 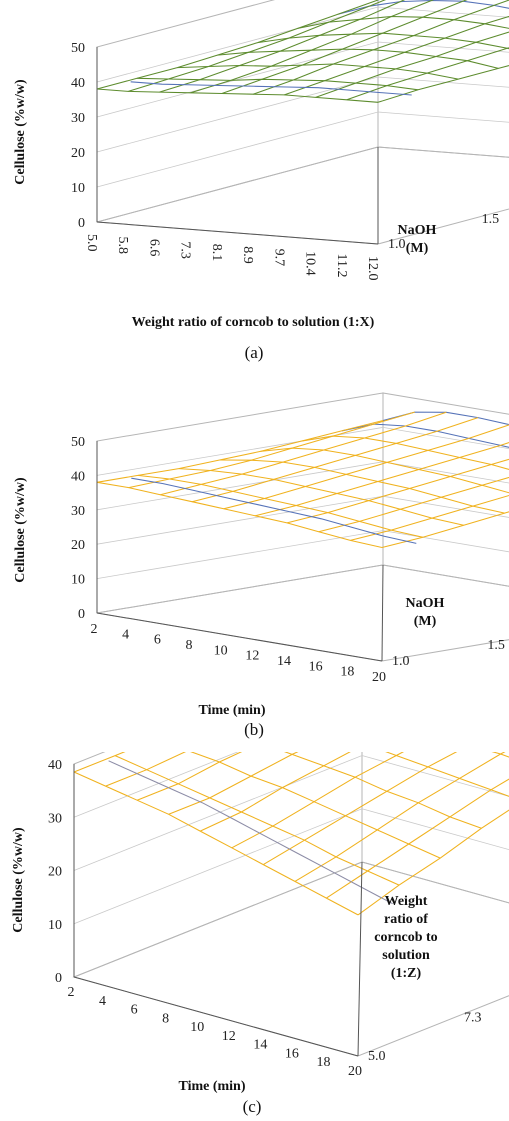 I want to click on x-tick-label: 4, so click(x=102, y=1001).